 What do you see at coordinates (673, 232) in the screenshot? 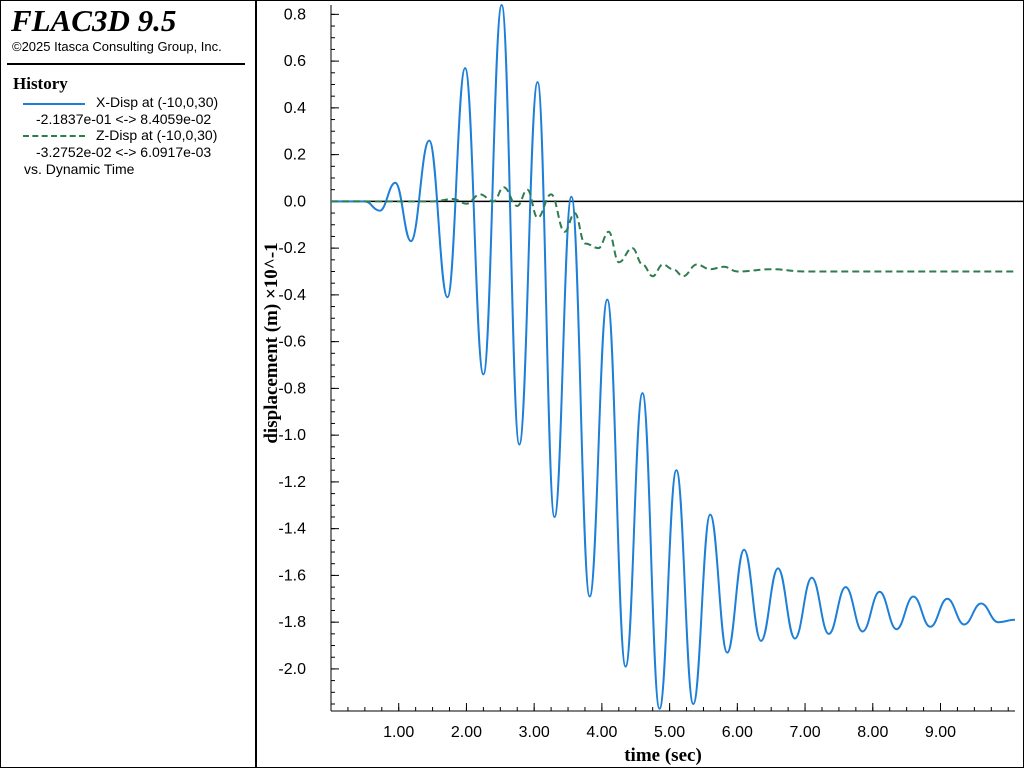
I see `z-disp-series-line` at bounding box center [673, 232].